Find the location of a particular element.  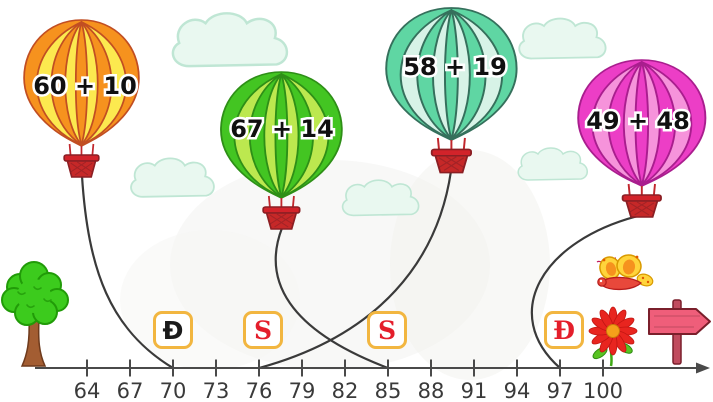

tick-label: 76 is located at coordinates (259, 390).